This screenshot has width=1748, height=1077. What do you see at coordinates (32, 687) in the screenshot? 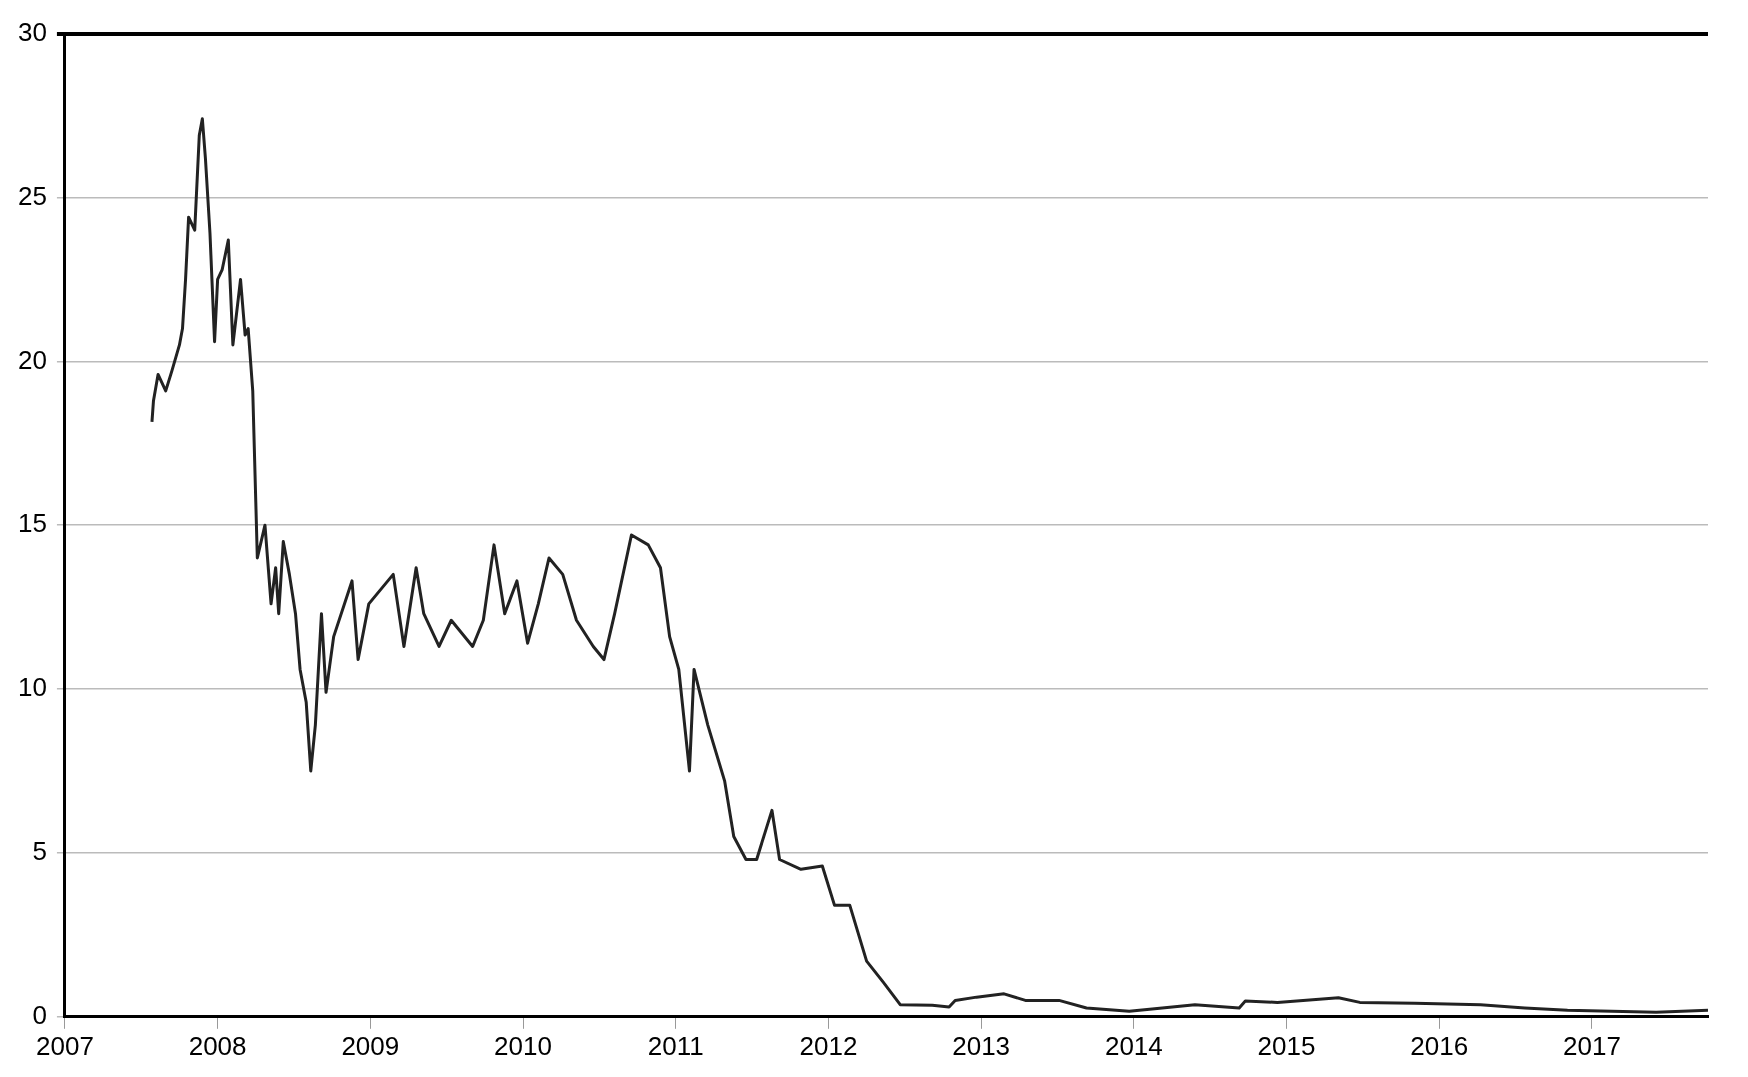
I see `y-tick-label: 10` at bounding box center [32, 687].